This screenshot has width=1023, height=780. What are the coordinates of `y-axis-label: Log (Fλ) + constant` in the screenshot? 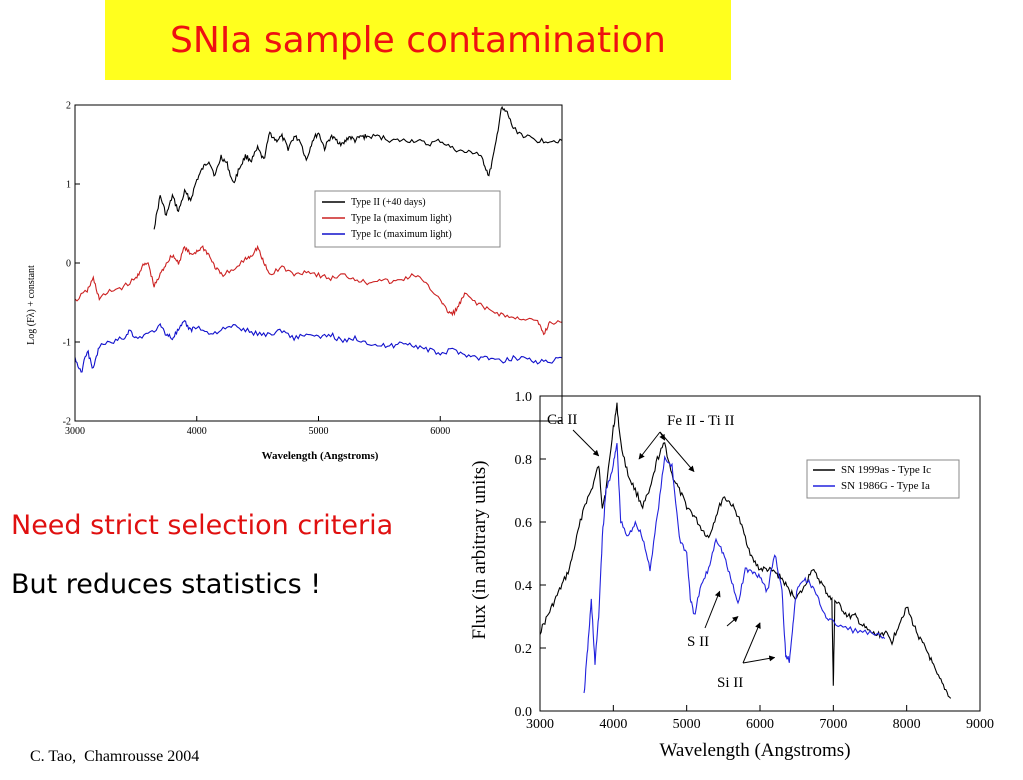 It's located at (31, 305).